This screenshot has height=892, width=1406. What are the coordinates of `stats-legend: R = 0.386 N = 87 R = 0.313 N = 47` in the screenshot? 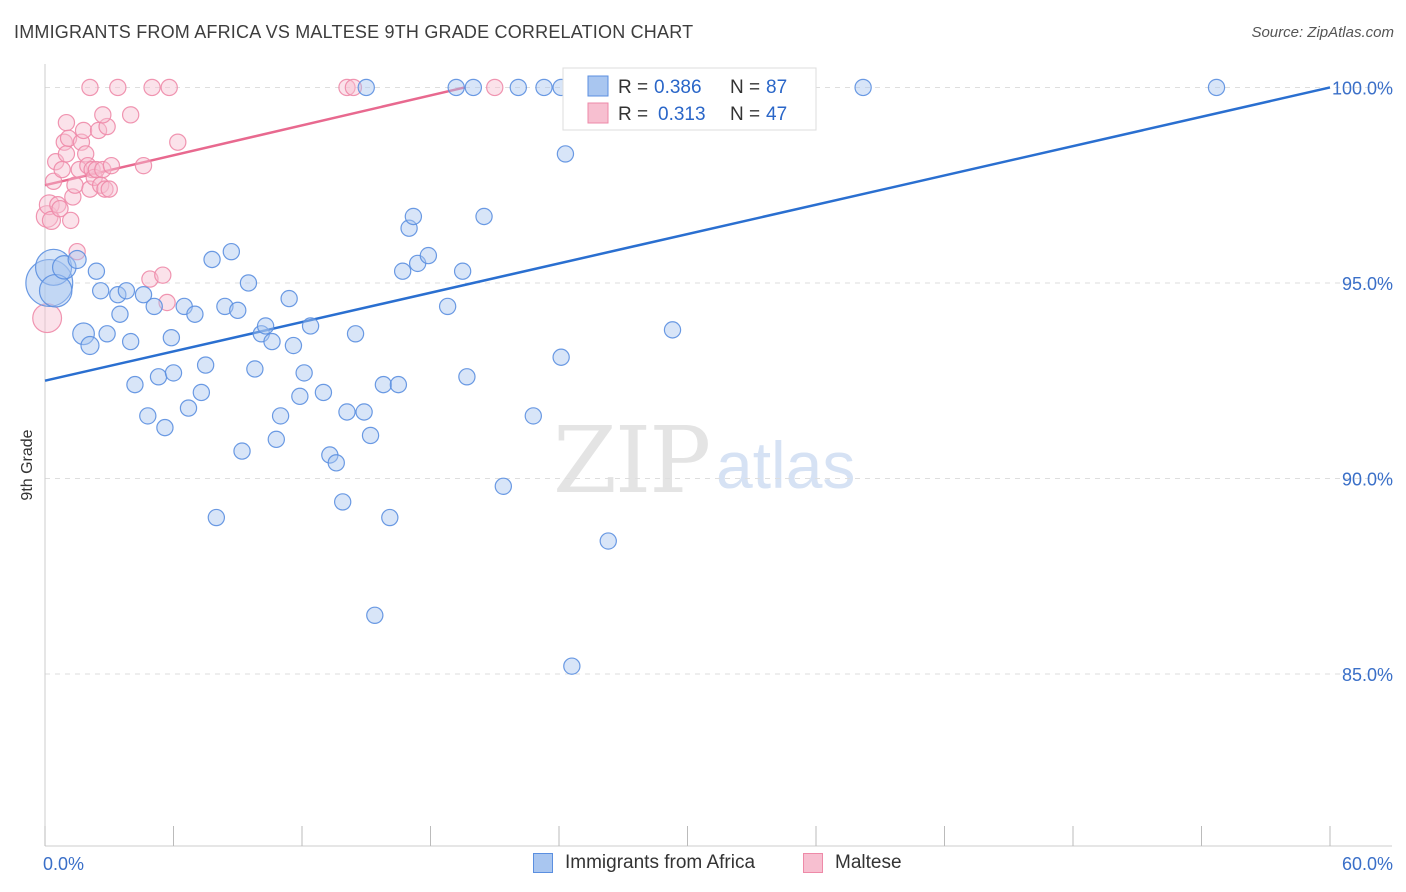 It's located at (689, 99).